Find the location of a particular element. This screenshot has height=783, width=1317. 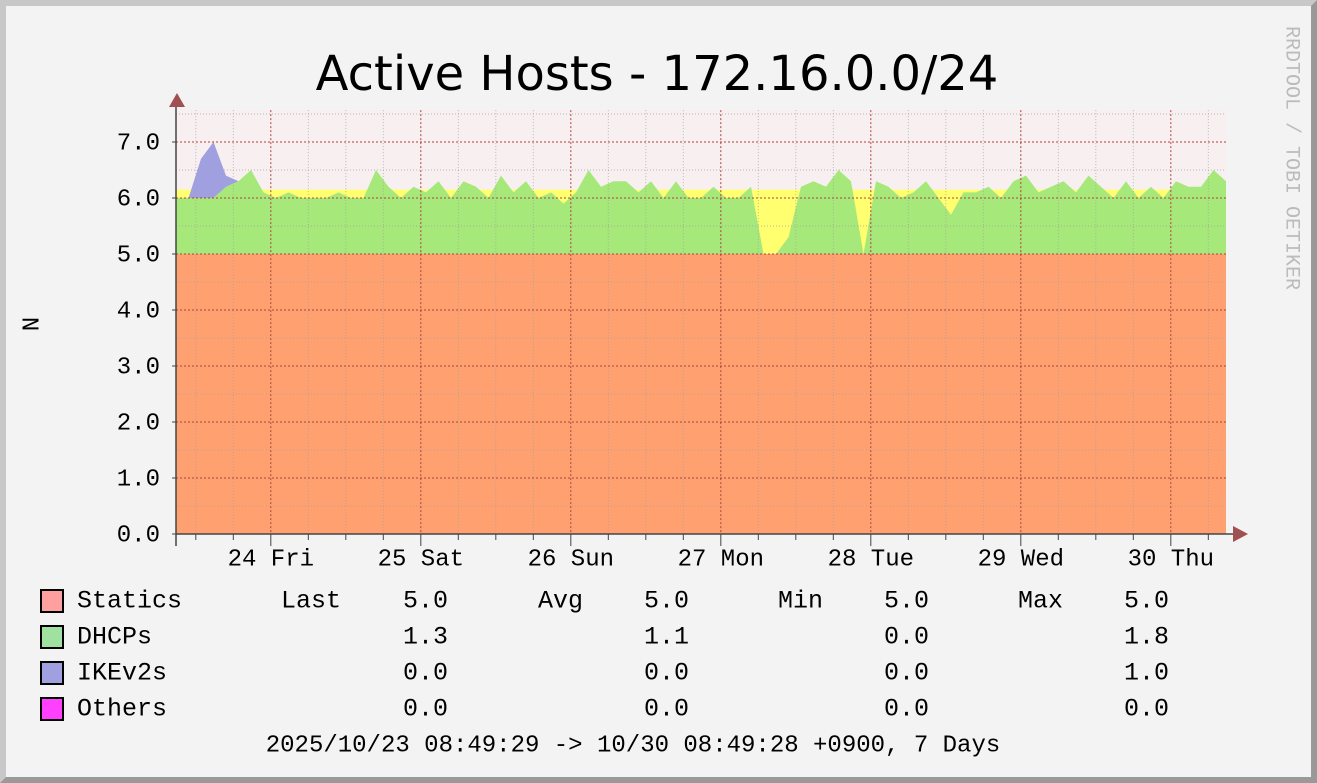

y-tick-label: 4.0 is located at coordinates (138, 311).